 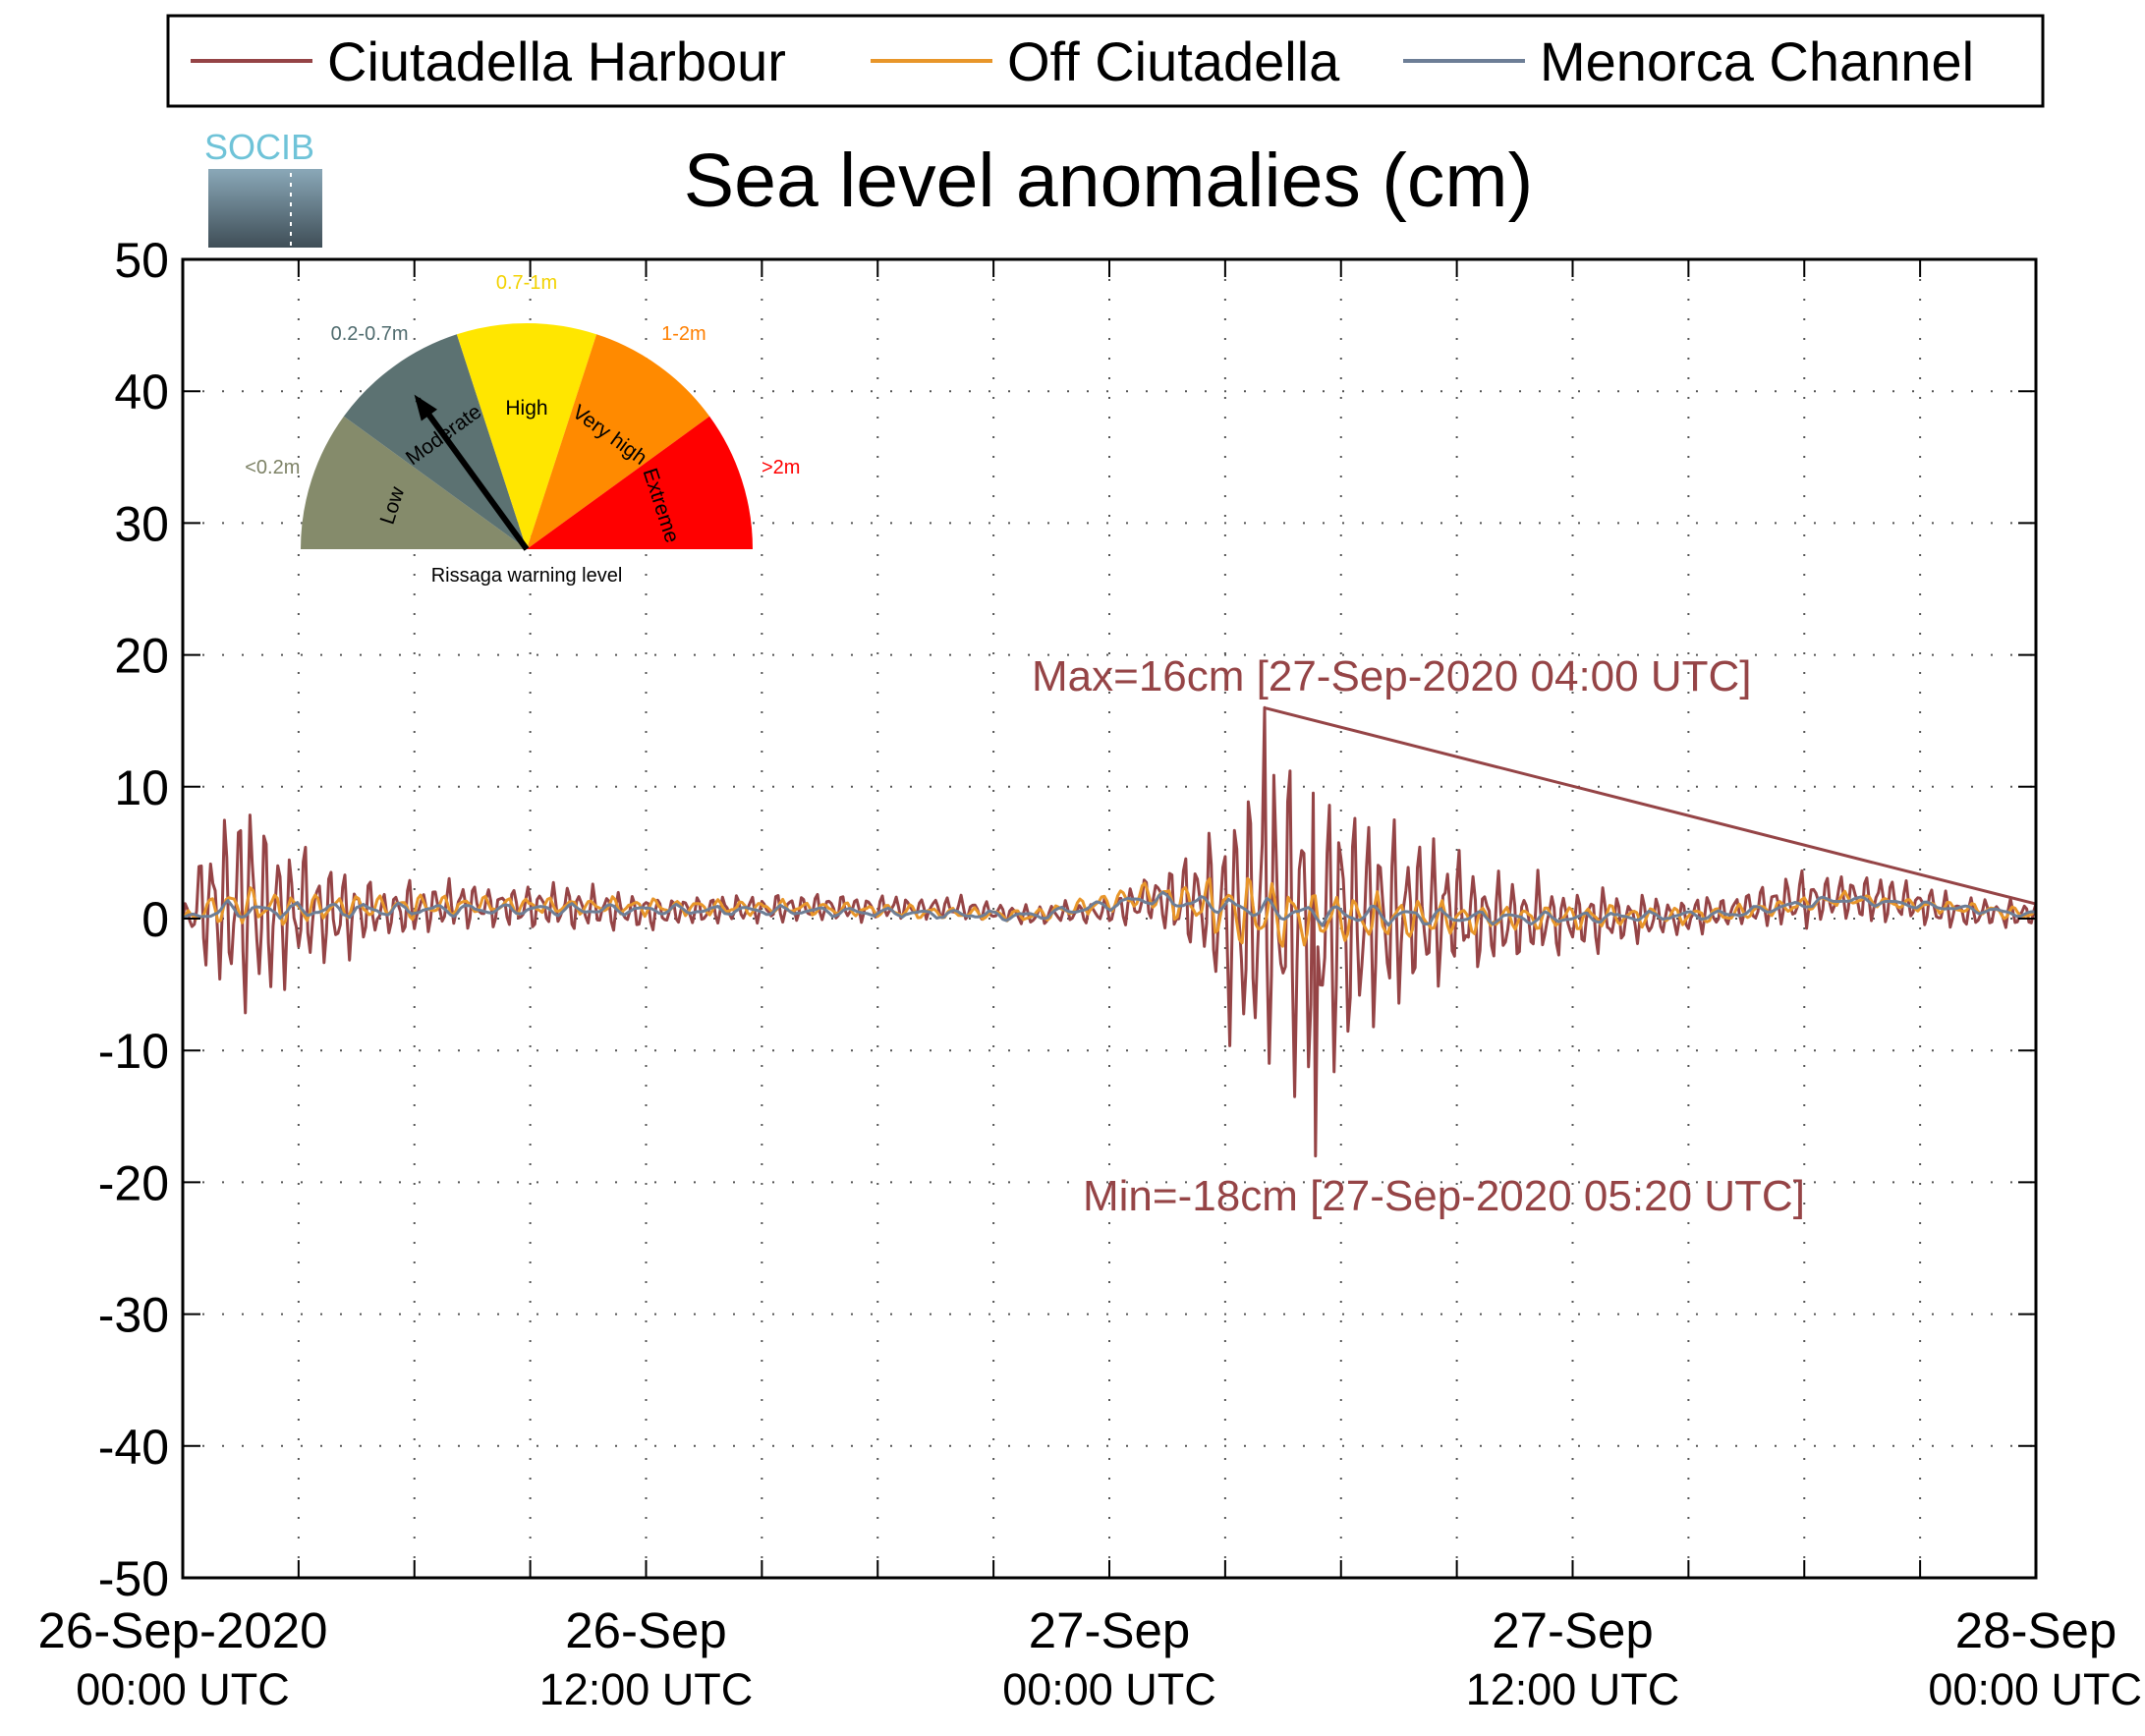 I want to click on x-tick-date: 26-Sep, so click(x=645, y=1630).